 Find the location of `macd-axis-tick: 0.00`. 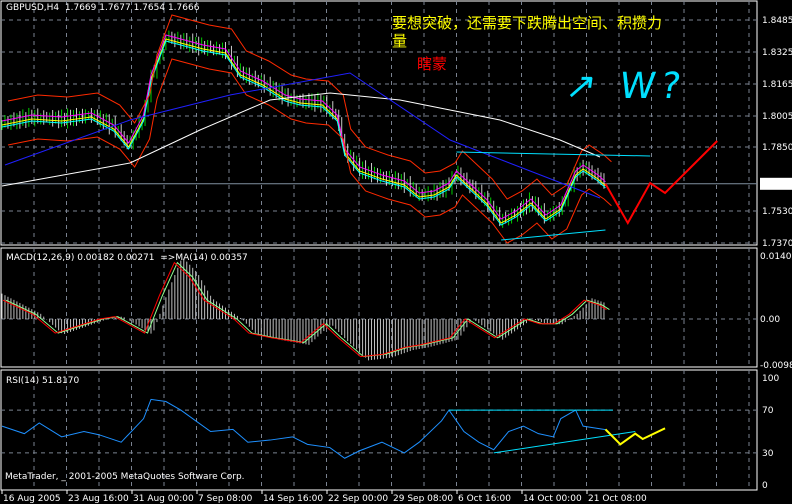

macd-axis-tick: 0.00 is located at coordinates (770, 320).